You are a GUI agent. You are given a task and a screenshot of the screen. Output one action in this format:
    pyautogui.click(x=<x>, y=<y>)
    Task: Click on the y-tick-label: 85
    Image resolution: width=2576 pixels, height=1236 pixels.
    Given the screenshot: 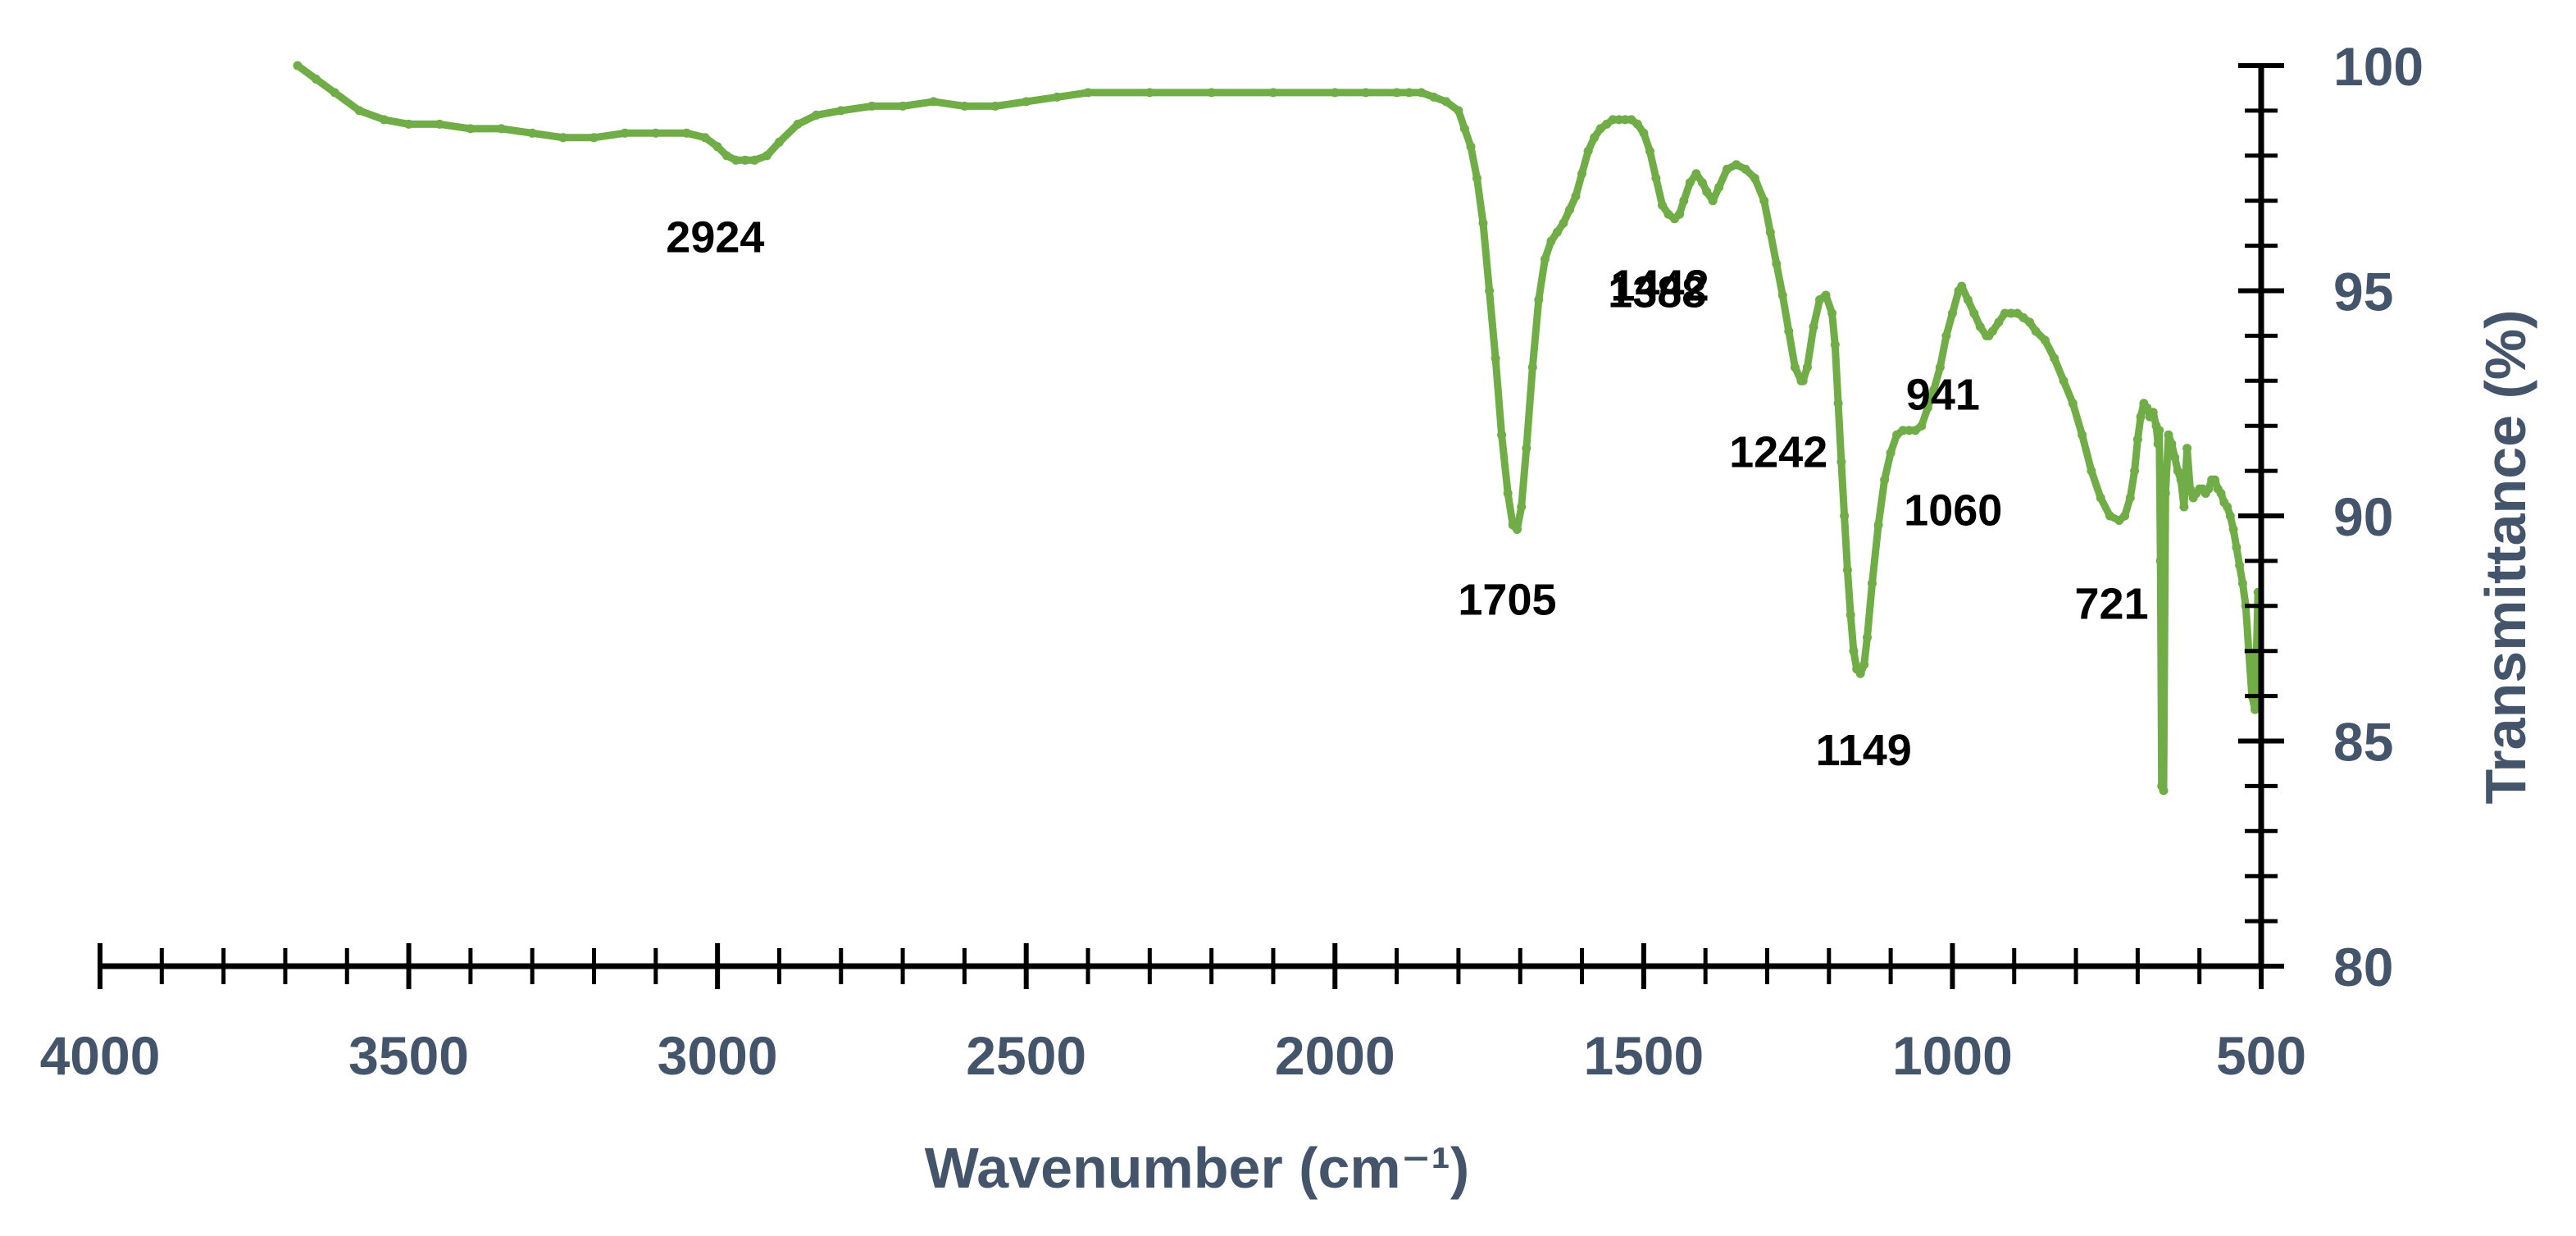 What is the action you would take?
    pyautogui.click(x=2363, y=742)
    